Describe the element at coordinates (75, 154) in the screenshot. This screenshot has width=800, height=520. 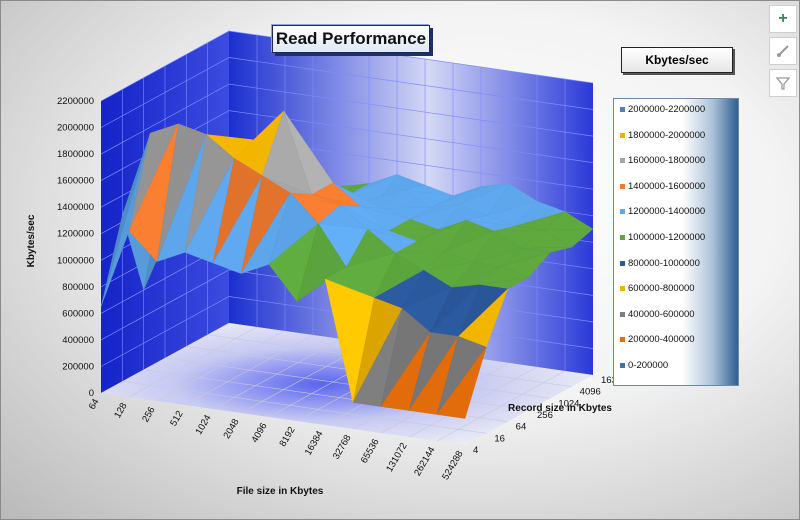
I see `z-tick-label: 1800000` at that location.